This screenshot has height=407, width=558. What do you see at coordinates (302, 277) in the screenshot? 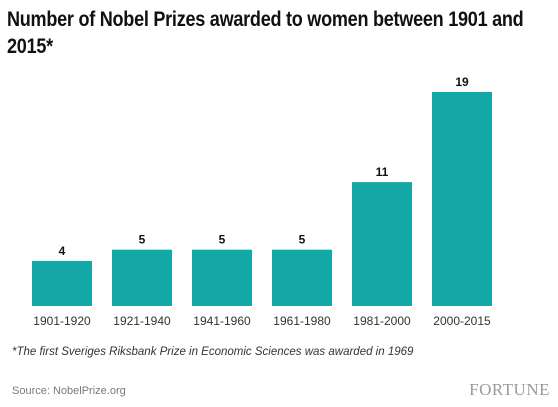
I see `bar-1961-1980` at bounding box center [302, 277].